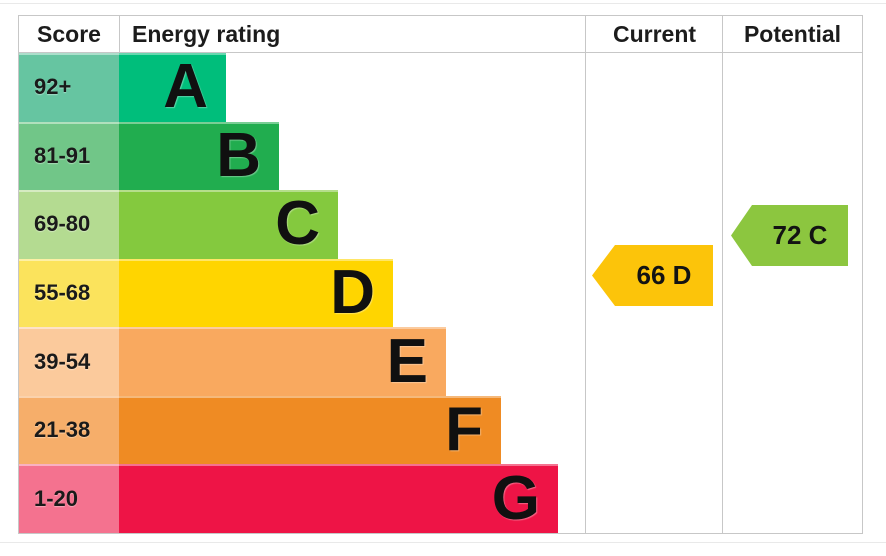 The width and height of the screenshot is (886, 556). Describe the element at coordinates (585, 274) in the screenshot. I see `divider-current-column` at that location.